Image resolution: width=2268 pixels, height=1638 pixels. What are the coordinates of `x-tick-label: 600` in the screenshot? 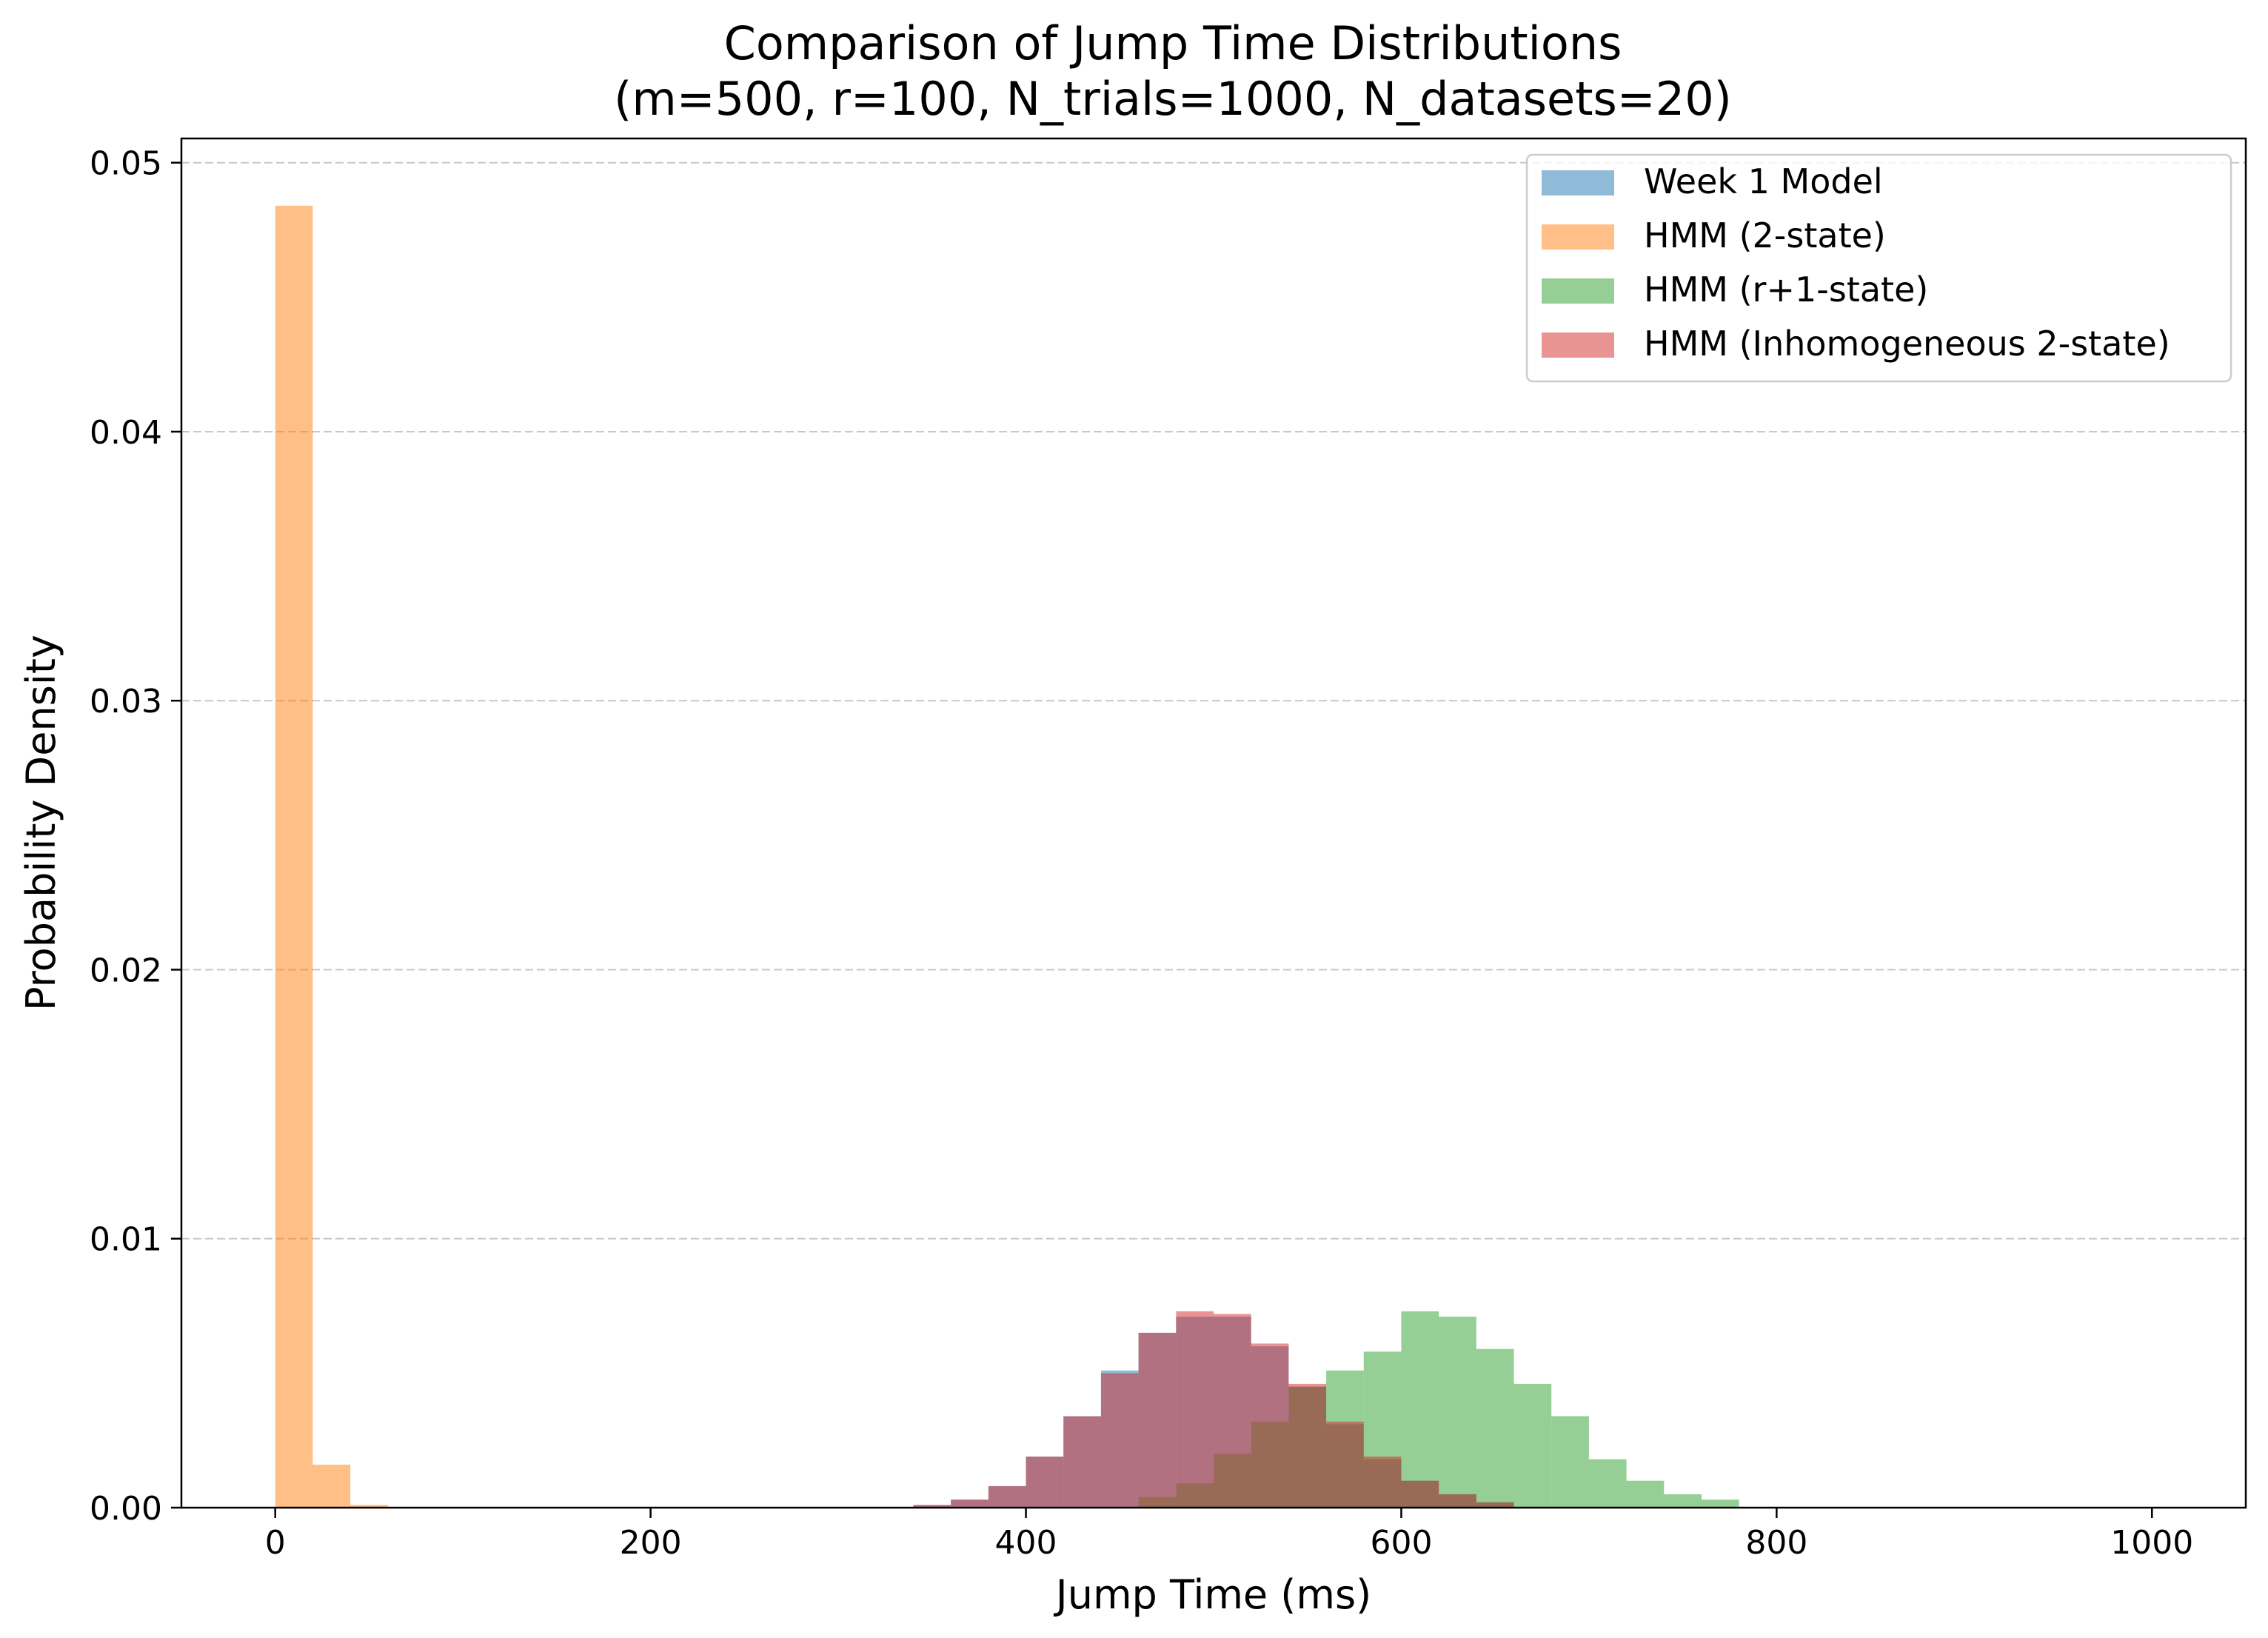 It's located at (1401, 1543).